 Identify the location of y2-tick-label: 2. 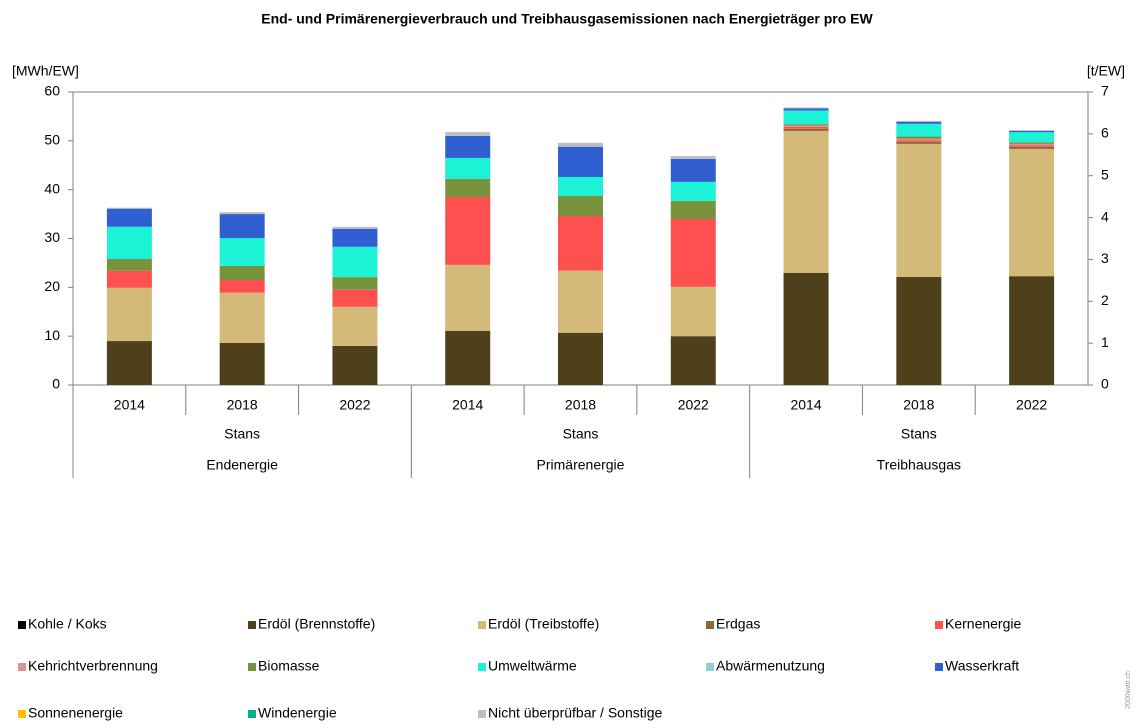
(1105, 300).